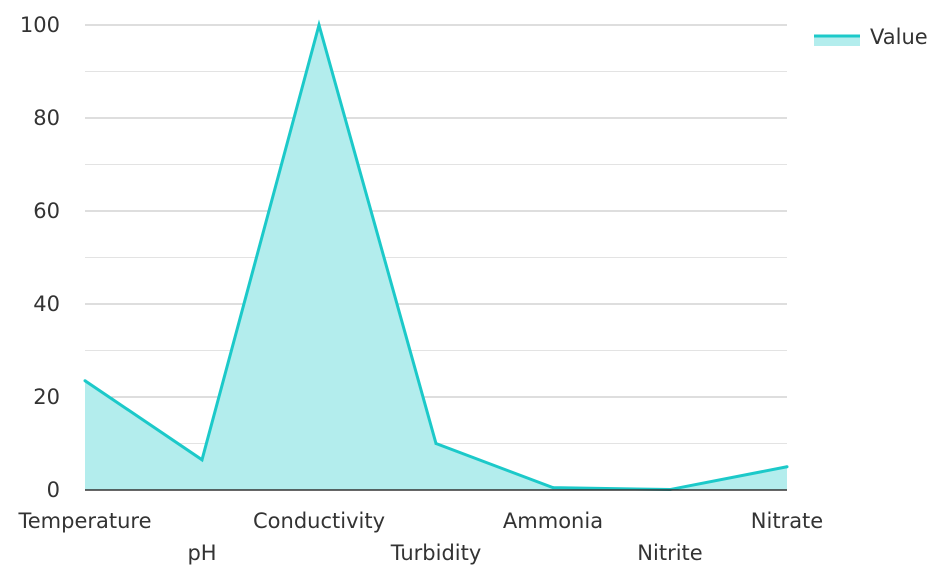 The height and width of the screenshot is (567, 936). What do you see at coordinates (787, 521) in the screenshot?
I see `x-tick-label: Nitrate` at bounding box center [787, 521].